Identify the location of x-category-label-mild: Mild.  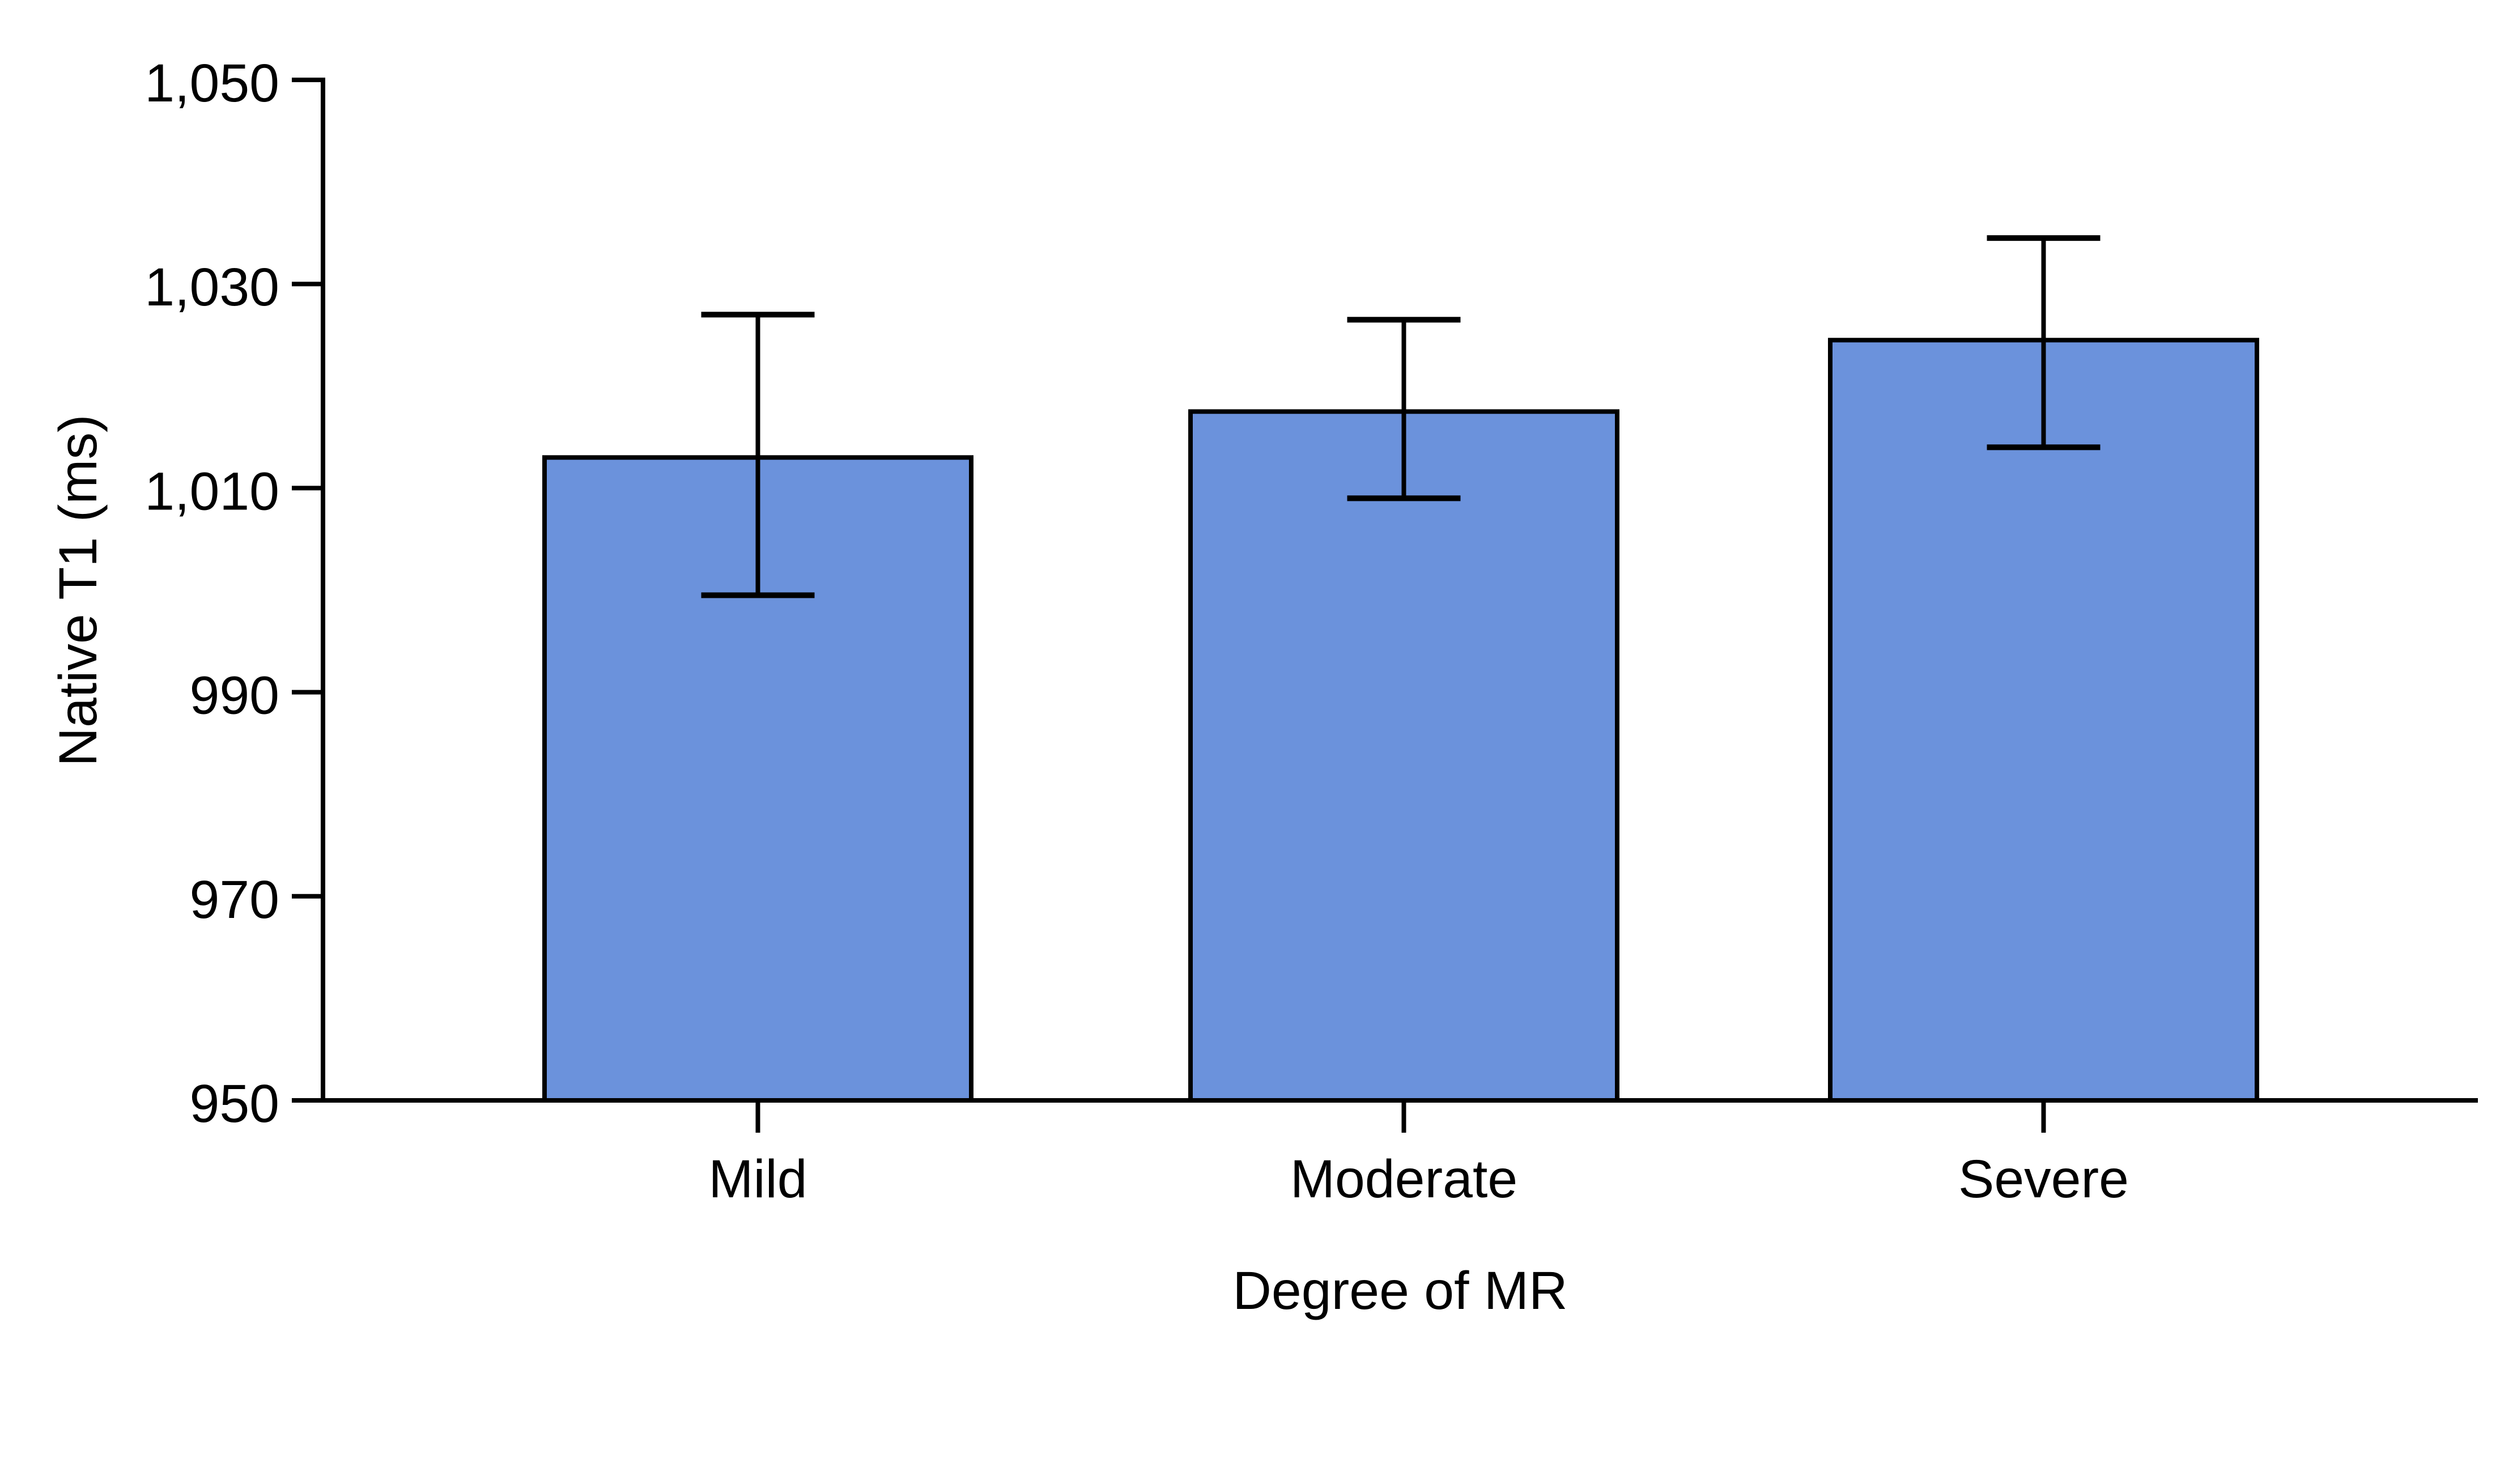
(758, 1179).